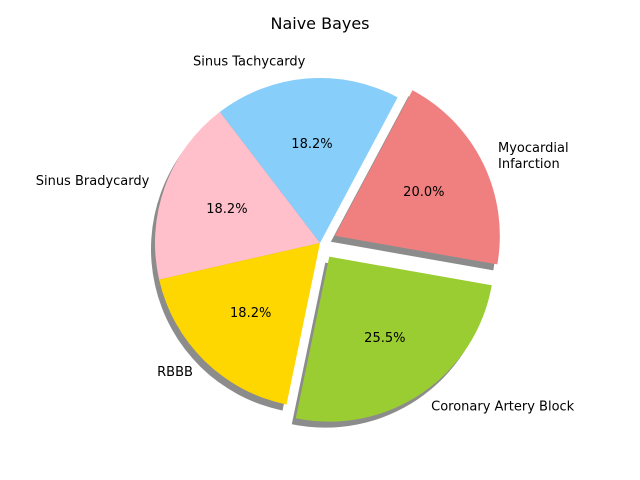 This screenshot has width=640, height=480. I want to click on category-label-sinus-bradycardy: Sinus Bradycardy, so click(93, 181).